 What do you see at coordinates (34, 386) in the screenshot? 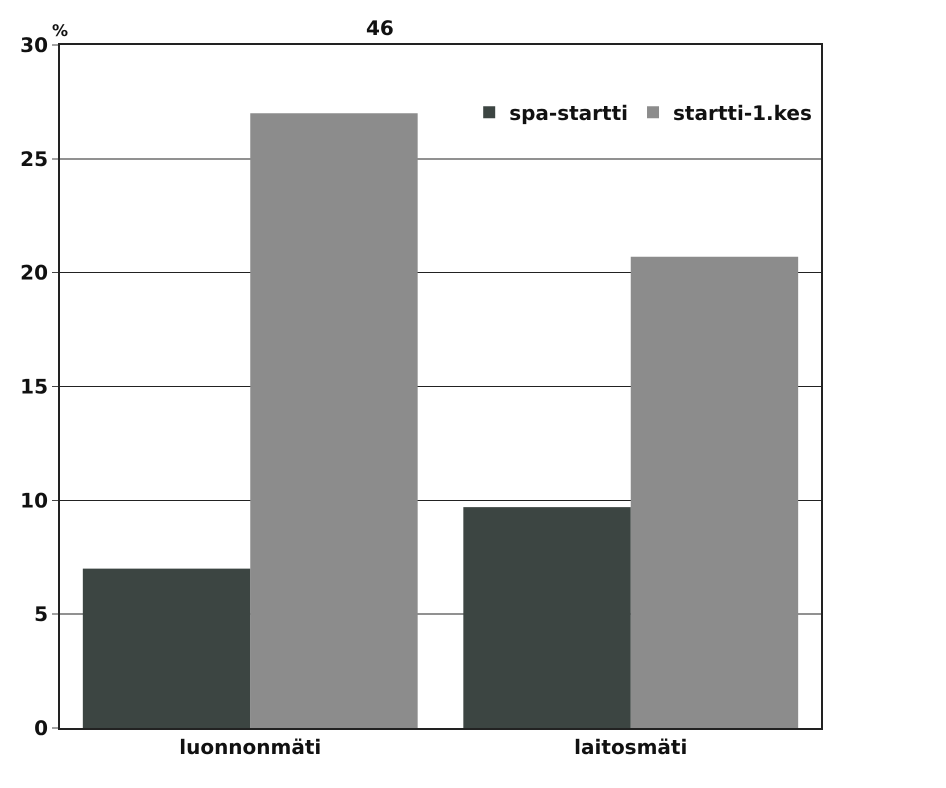
I see `y-tick-label: 15` at bounding box center [34, 386].